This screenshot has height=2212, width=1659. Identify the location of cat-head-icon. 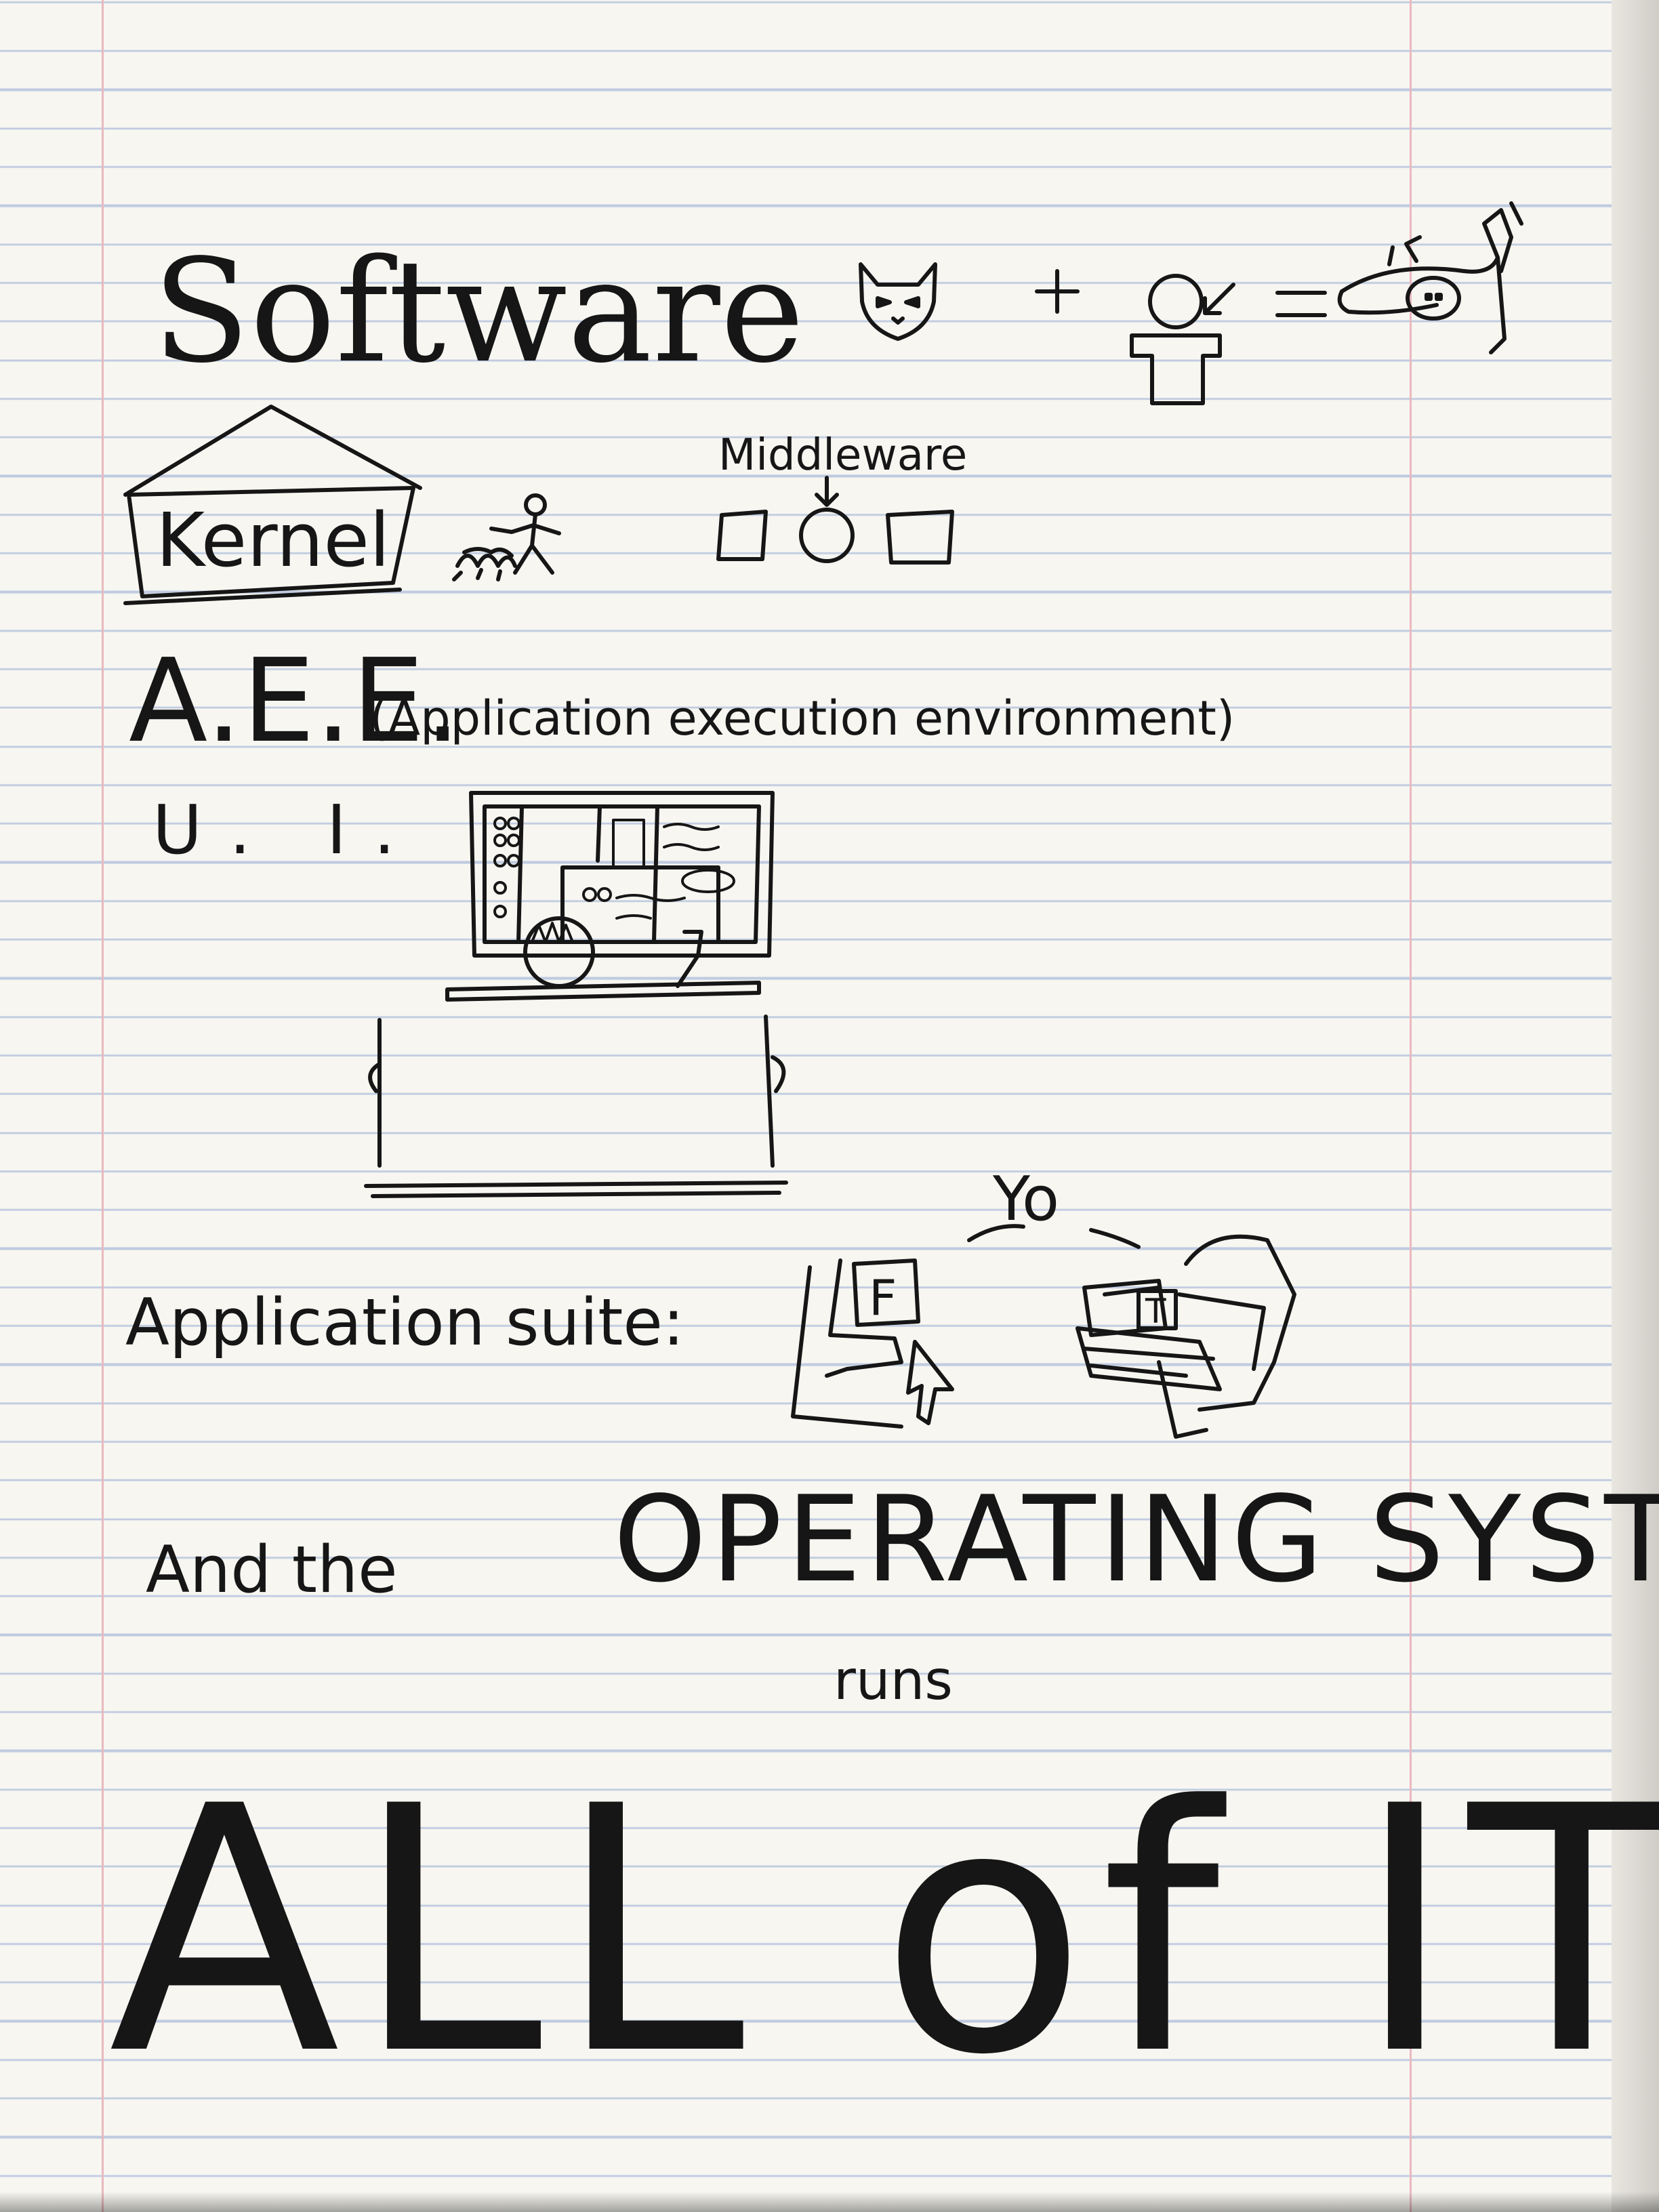
(898, 301).